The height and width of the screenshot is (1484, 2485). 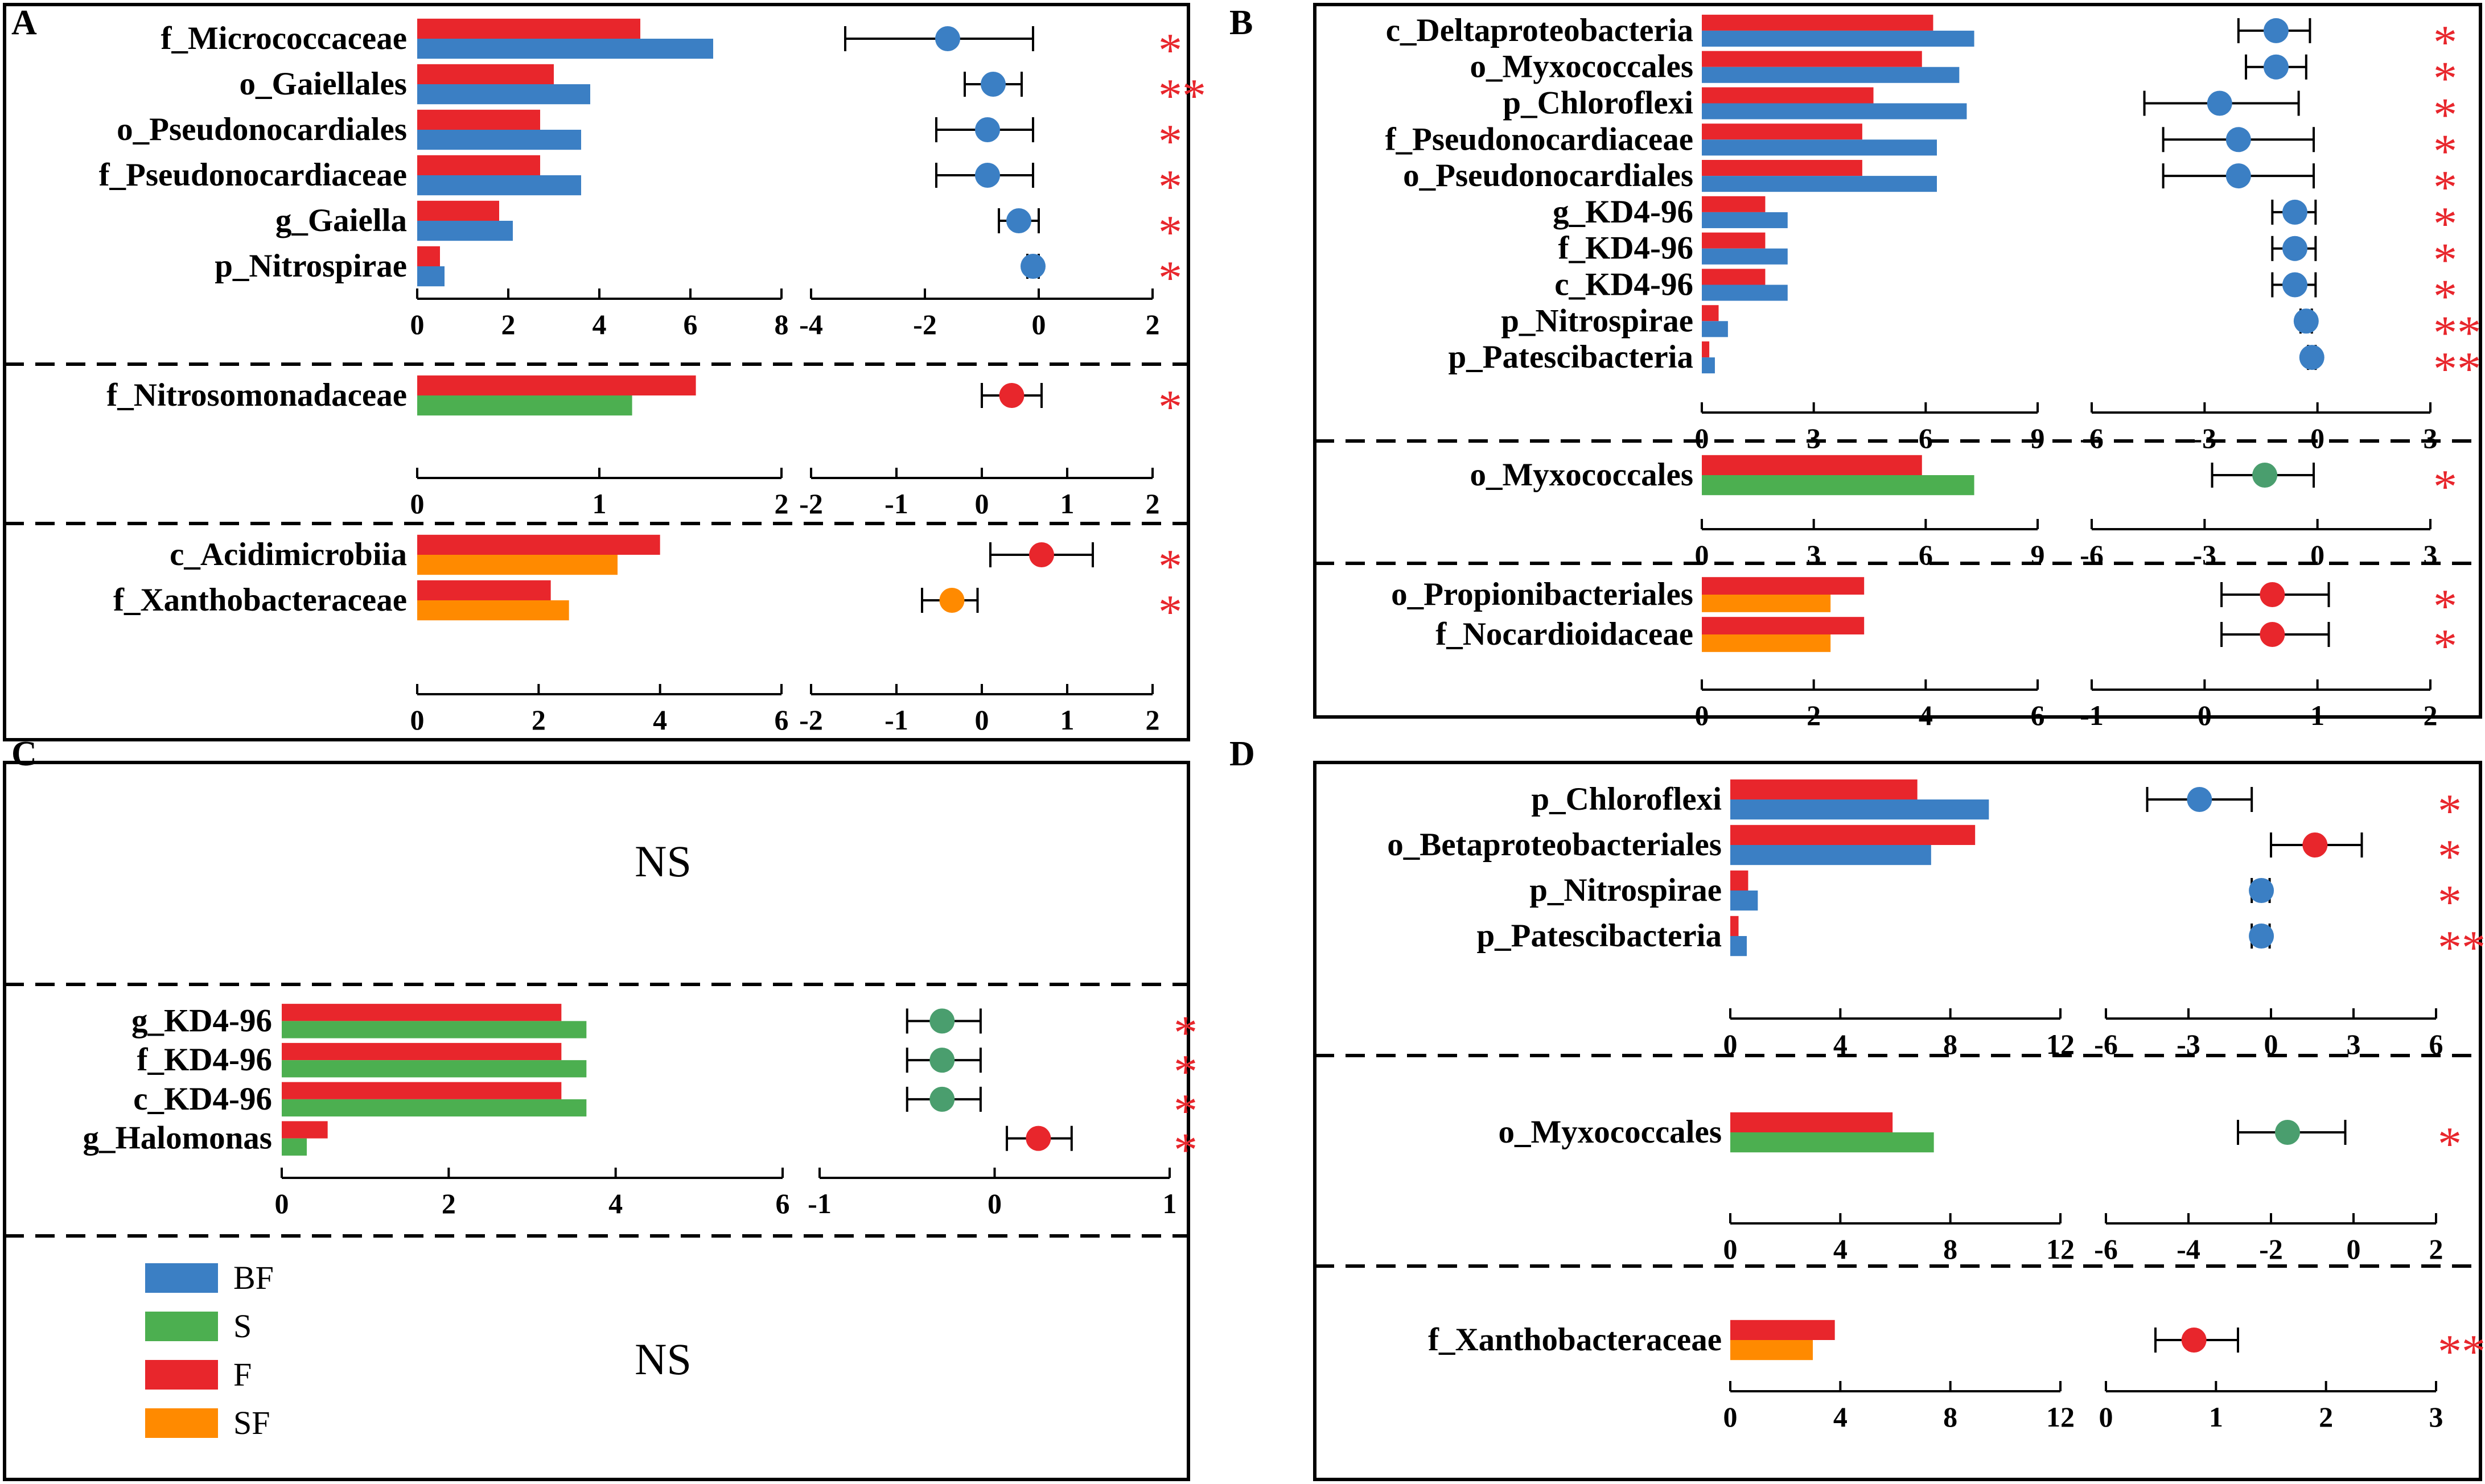 I want to click on legend-swatch-sf, so click(x=181, y=1423).